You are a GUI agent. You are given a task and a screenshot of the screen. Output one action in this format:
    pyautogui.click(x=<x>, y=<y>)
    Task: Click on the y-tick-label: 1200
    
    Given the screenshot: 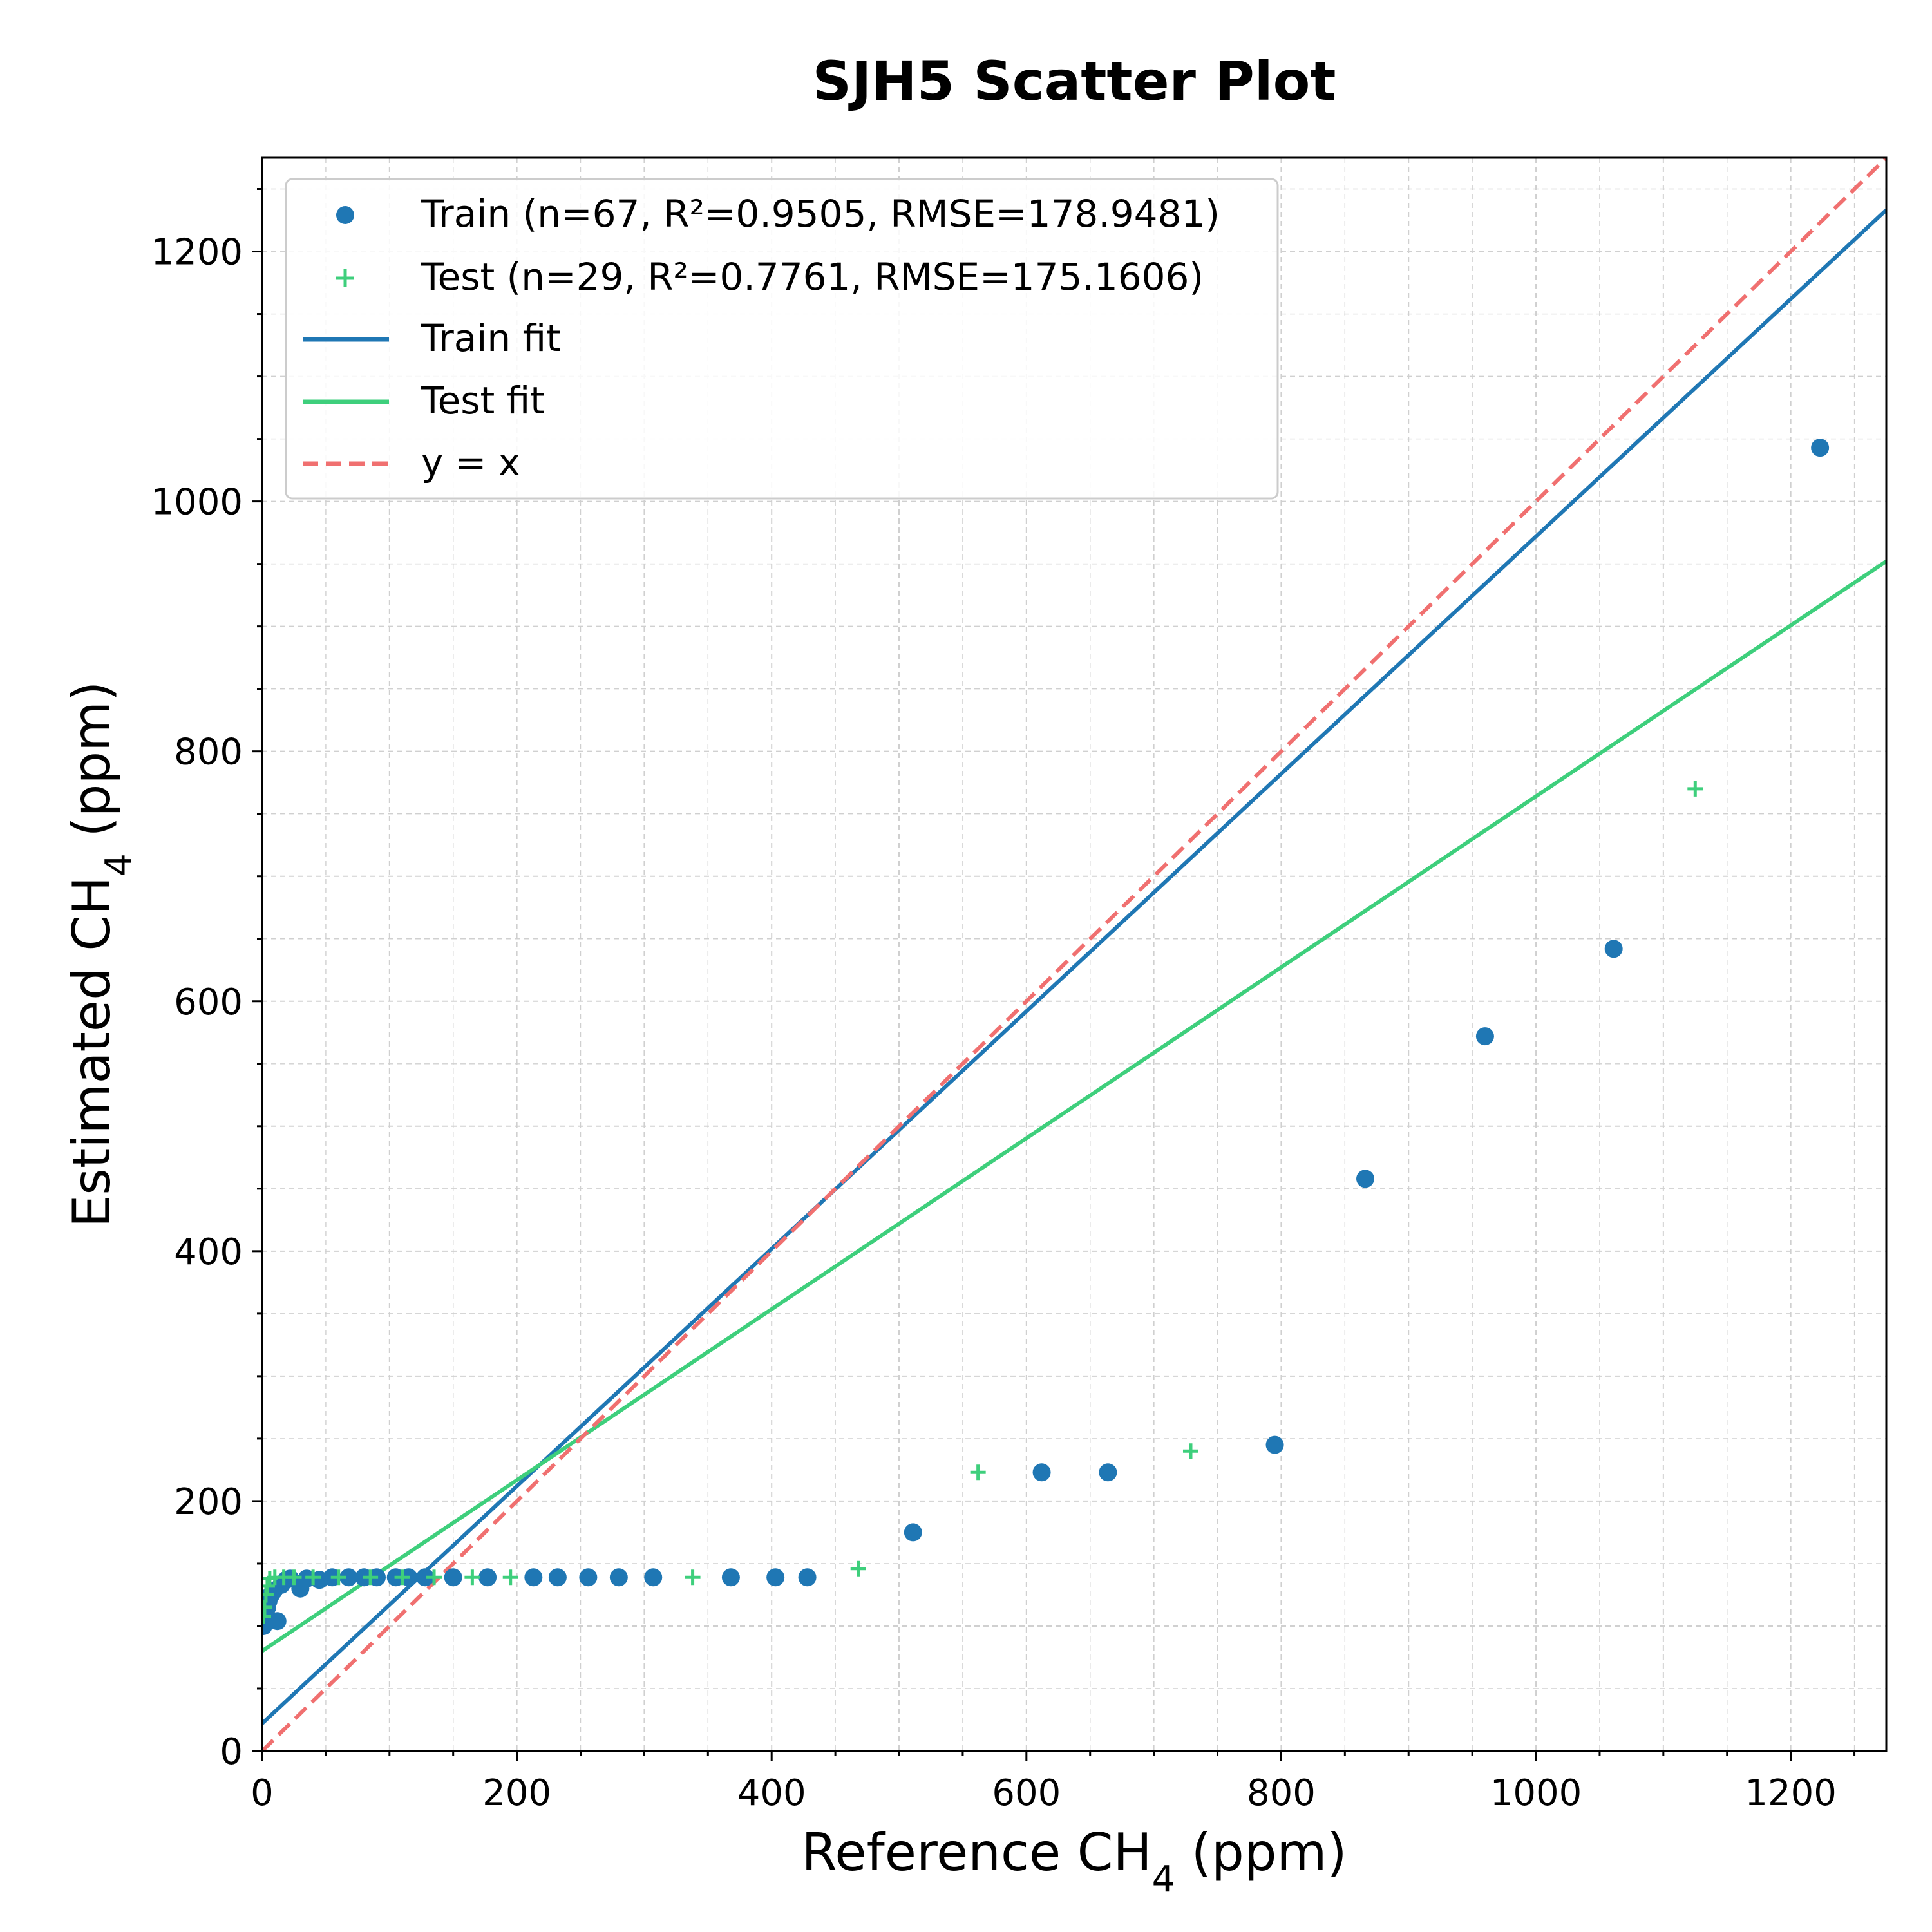 What is the action you would take?
    pyautogui.click(x=197, y=253)
    